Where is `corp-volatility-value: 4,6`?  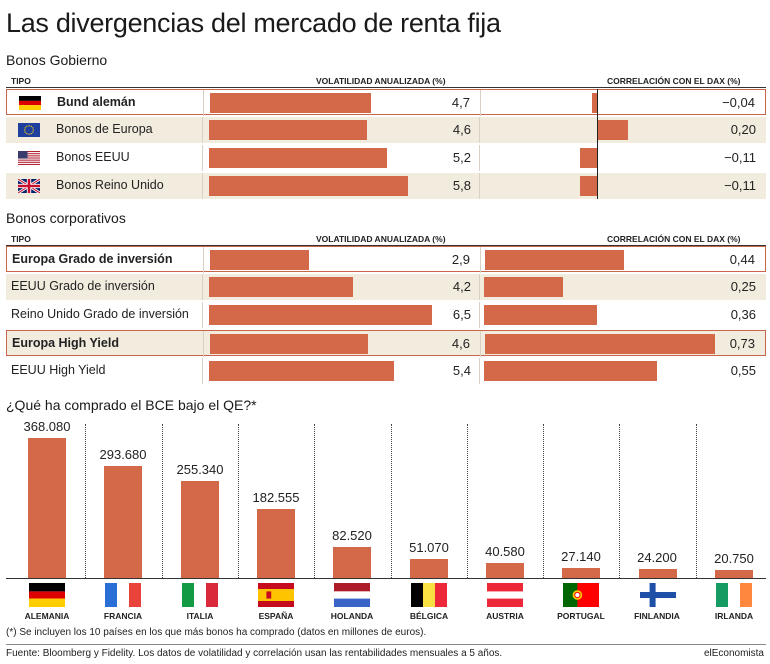 corp-volatility-value: 4,6 is located at coordinates (460, 343).